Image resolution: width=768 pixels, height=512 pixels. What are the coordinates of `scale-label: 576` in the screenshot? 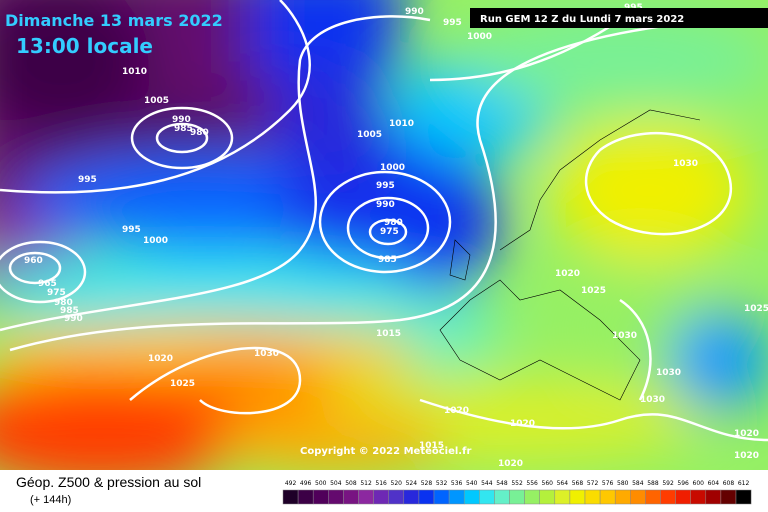 It's located at (608, 483).